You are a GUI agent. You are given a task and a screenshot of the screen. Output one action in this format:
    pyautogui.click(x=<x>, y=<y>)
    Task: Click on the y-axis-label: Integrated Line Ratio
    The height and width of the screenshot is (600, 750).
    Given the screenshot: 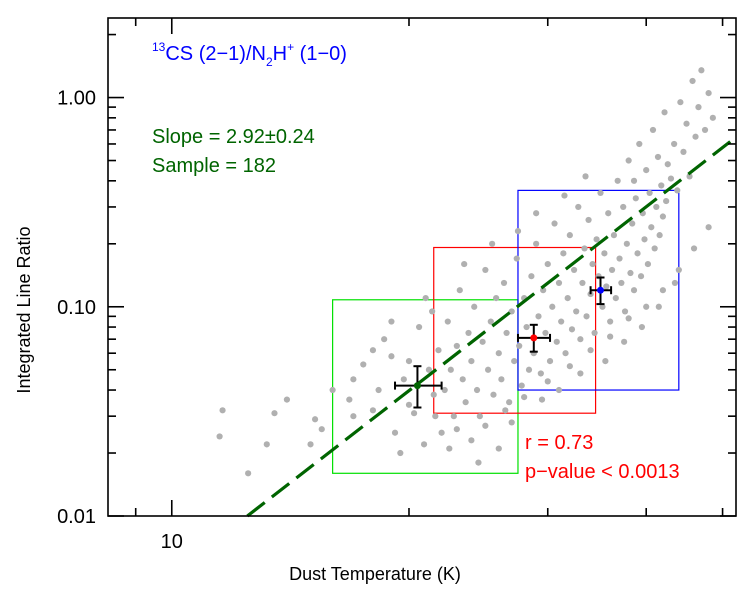 What is the action you would take?
    pyautogui.click(x=24, y=309)
    